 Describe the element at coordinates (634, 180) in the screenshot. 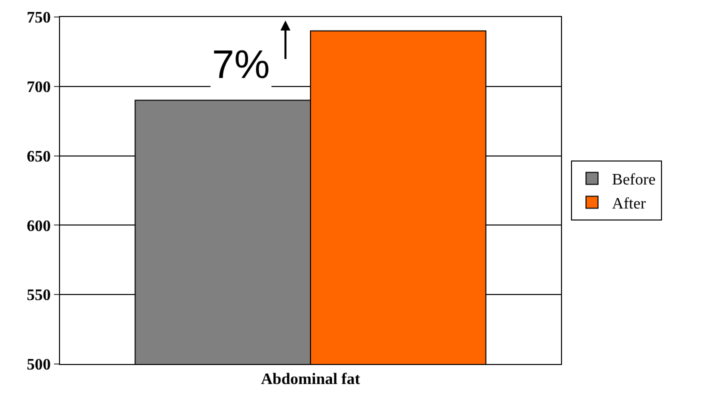

I see `legend-label: Before` at that location.